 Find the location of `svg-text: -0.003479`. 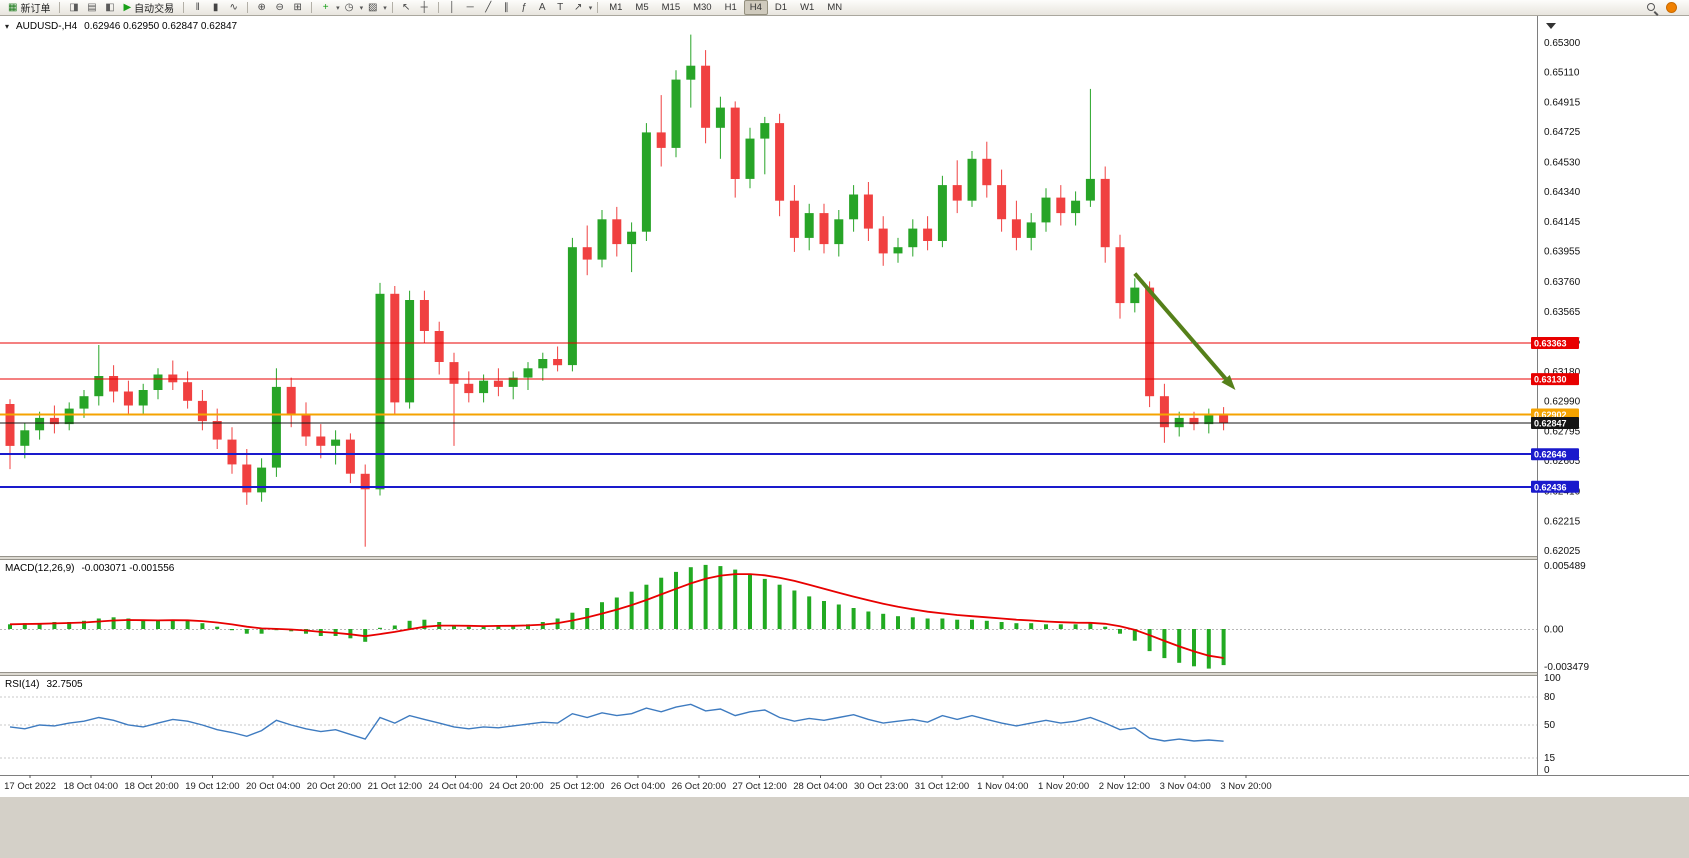

svg-text: -0.003479 is located at coordinates (1566, 667).